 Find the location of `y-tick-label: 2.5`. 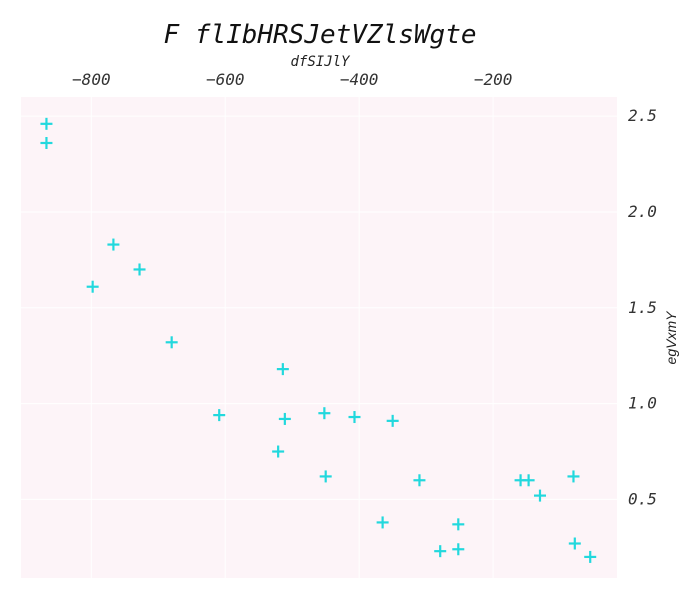

y-tick-label: 2.5 is located at coordinates (642, 115).